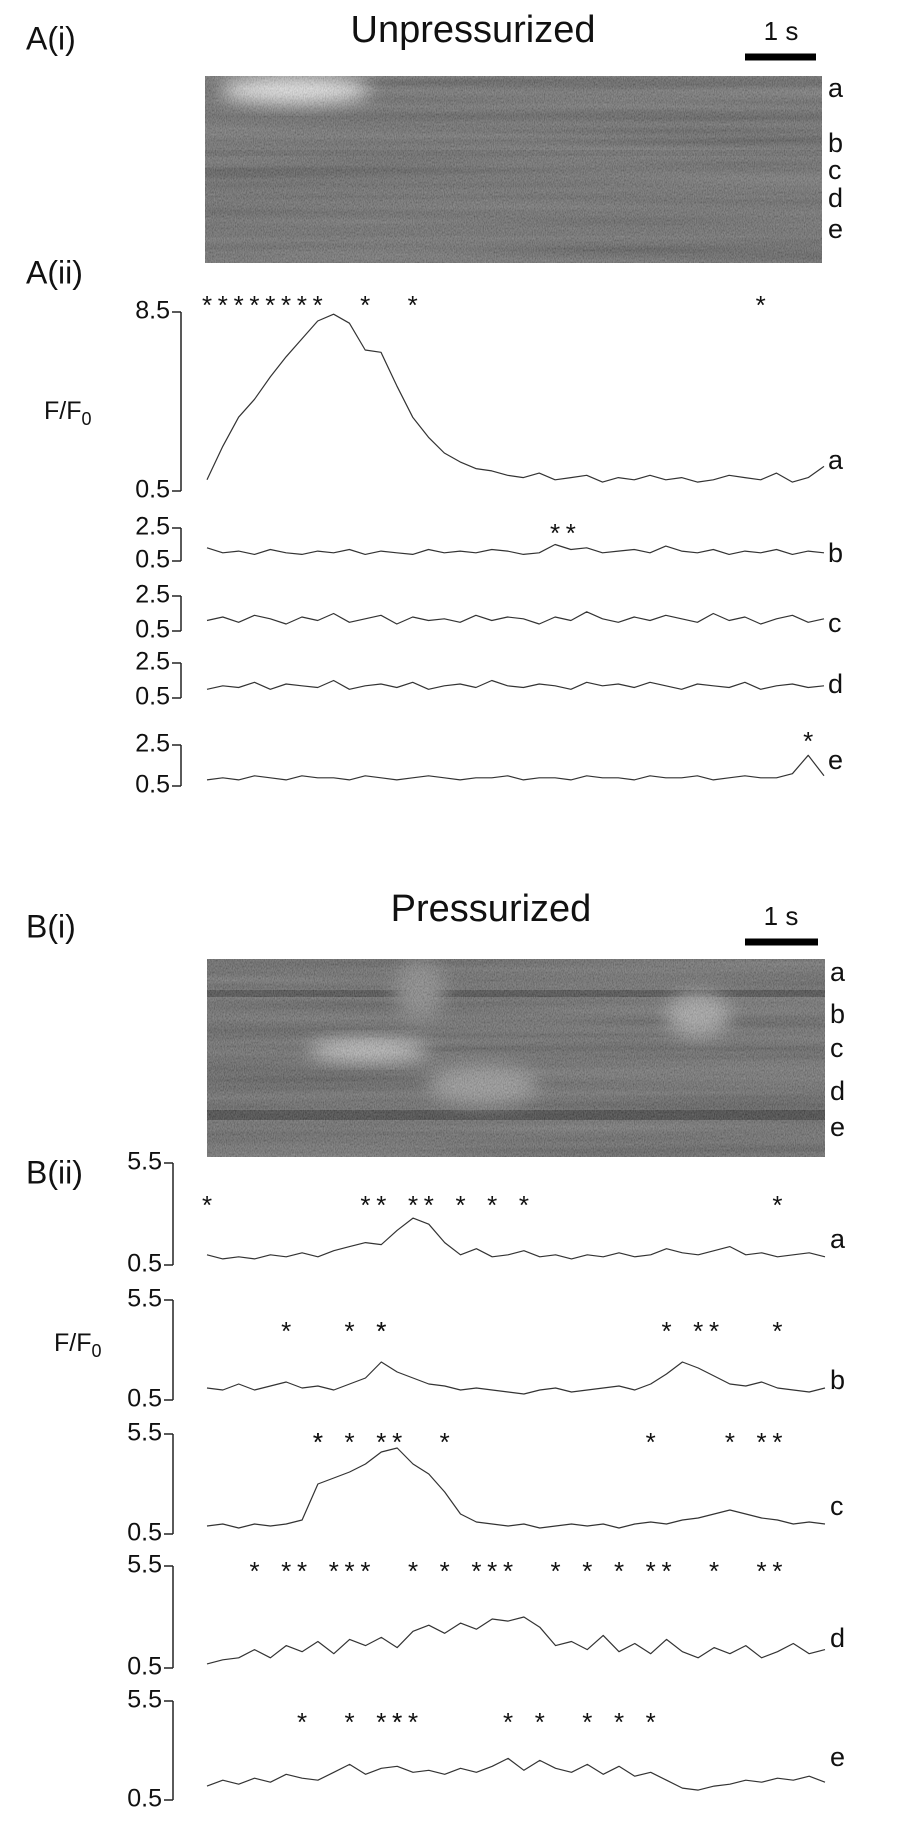 This screenshot has width=900, height=1824. What do you see at coordinates (51, 926) in the screenshot?
I see `panel-label: B(i)` at bounding box center [51, 926].